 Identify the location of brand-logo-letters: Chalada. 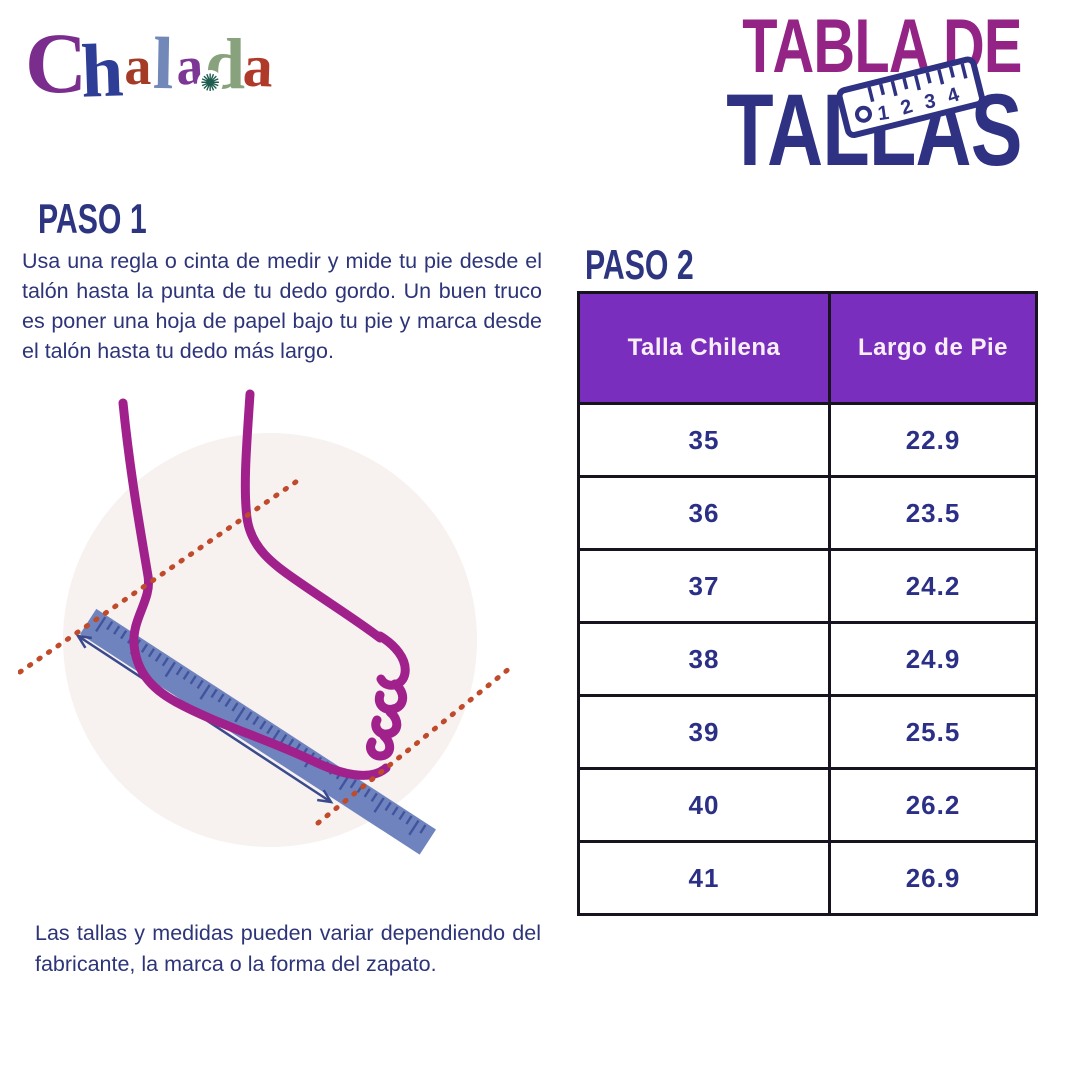
(149, 67).